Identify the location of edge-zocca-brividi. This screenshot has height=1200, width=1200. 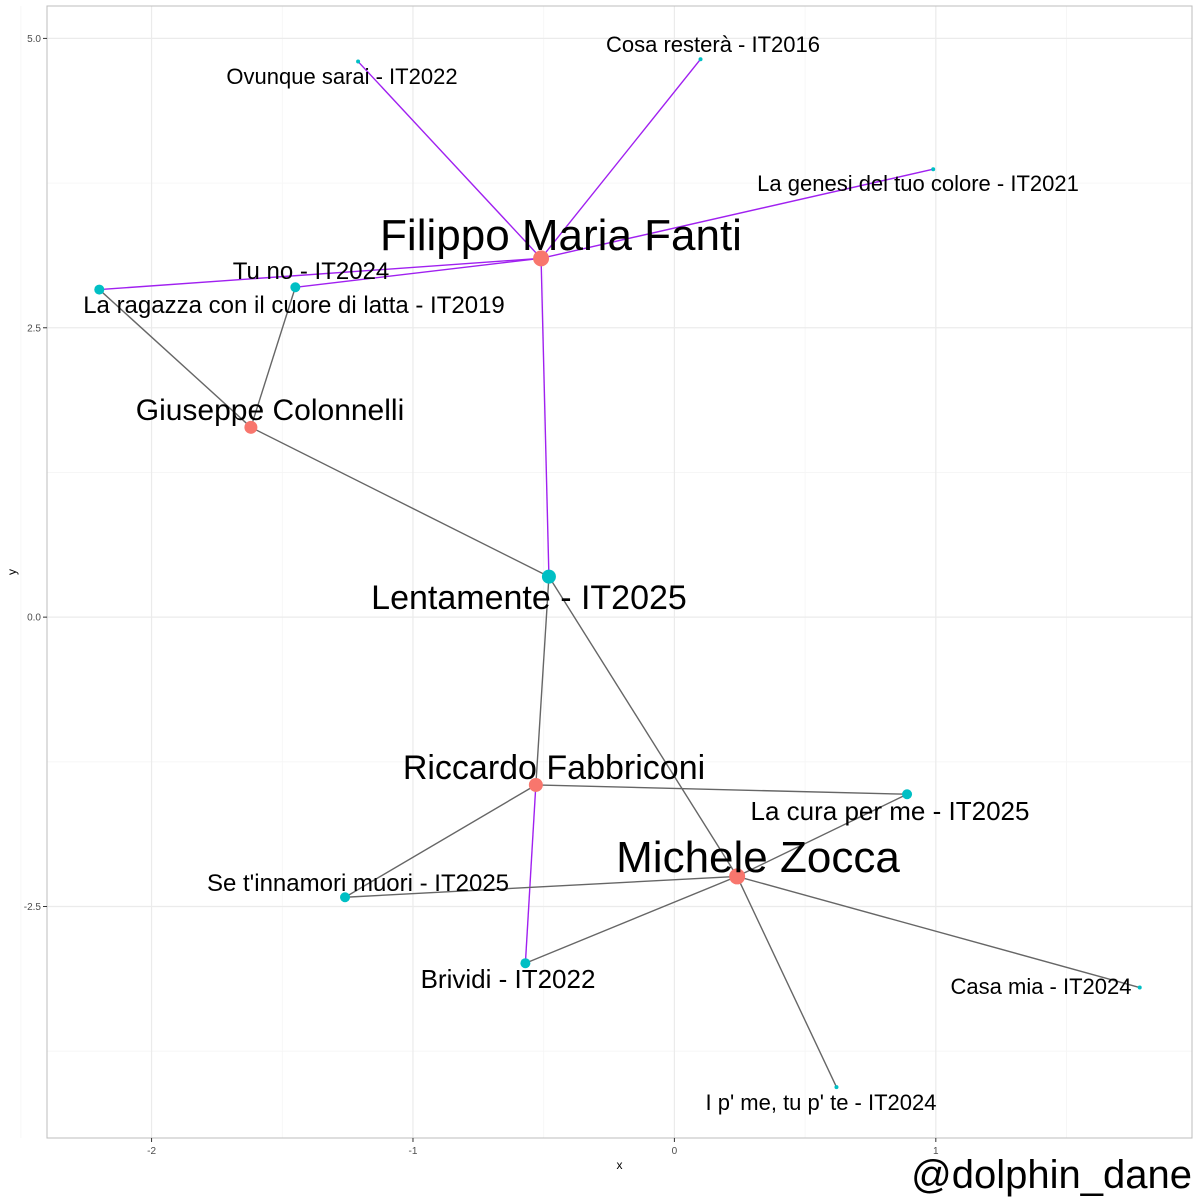
(631, 919).